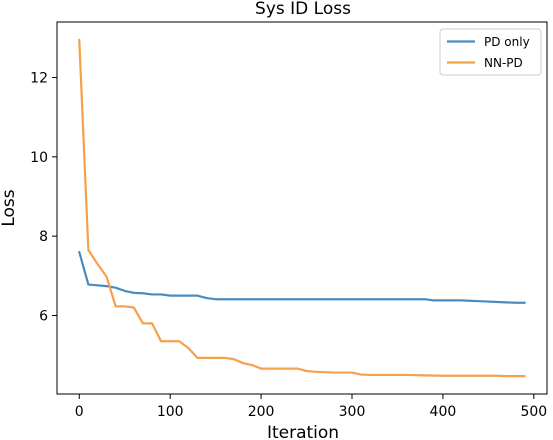 The width and height of the screenshot is (553, 440). Describe the element at coordinates (507, 42) in the screenshot. I see `legend-label-pd-only: PD only` at that location.